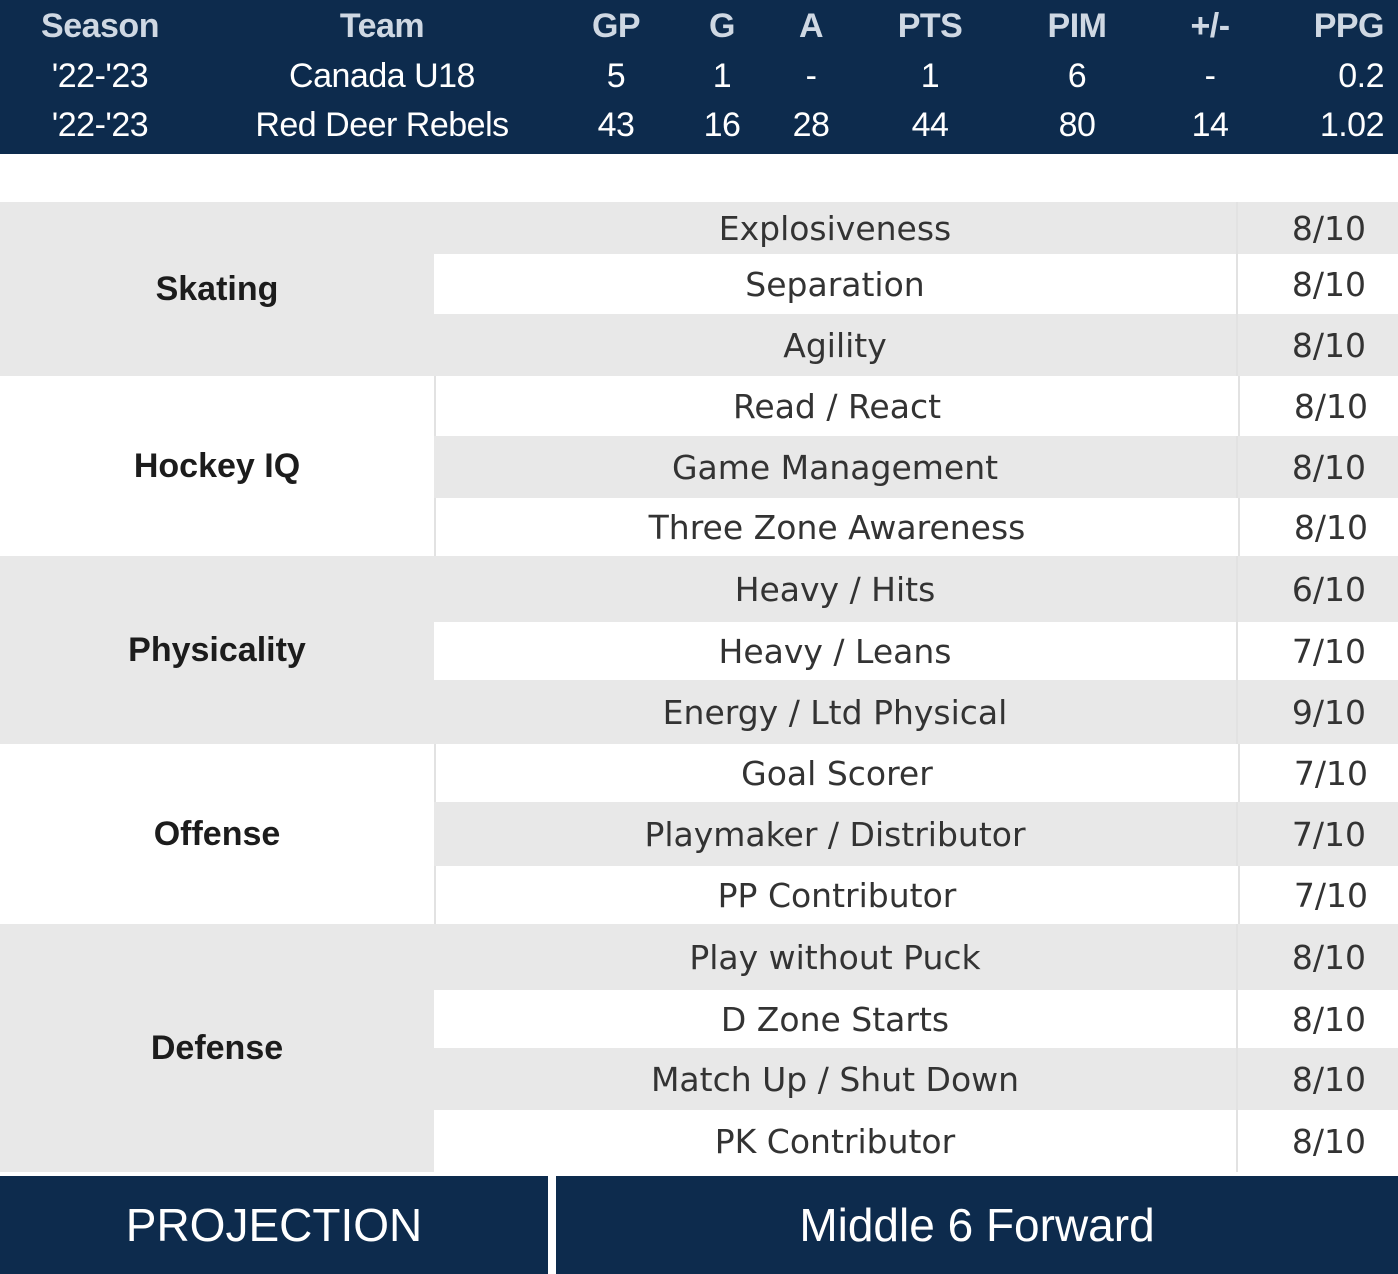 This screenshot has height=1274, width=1398. What do you see at coordinates (836, 228) in the screenshot?
I see `rating-label: Explosiveness` at bounding box center [836, 228].